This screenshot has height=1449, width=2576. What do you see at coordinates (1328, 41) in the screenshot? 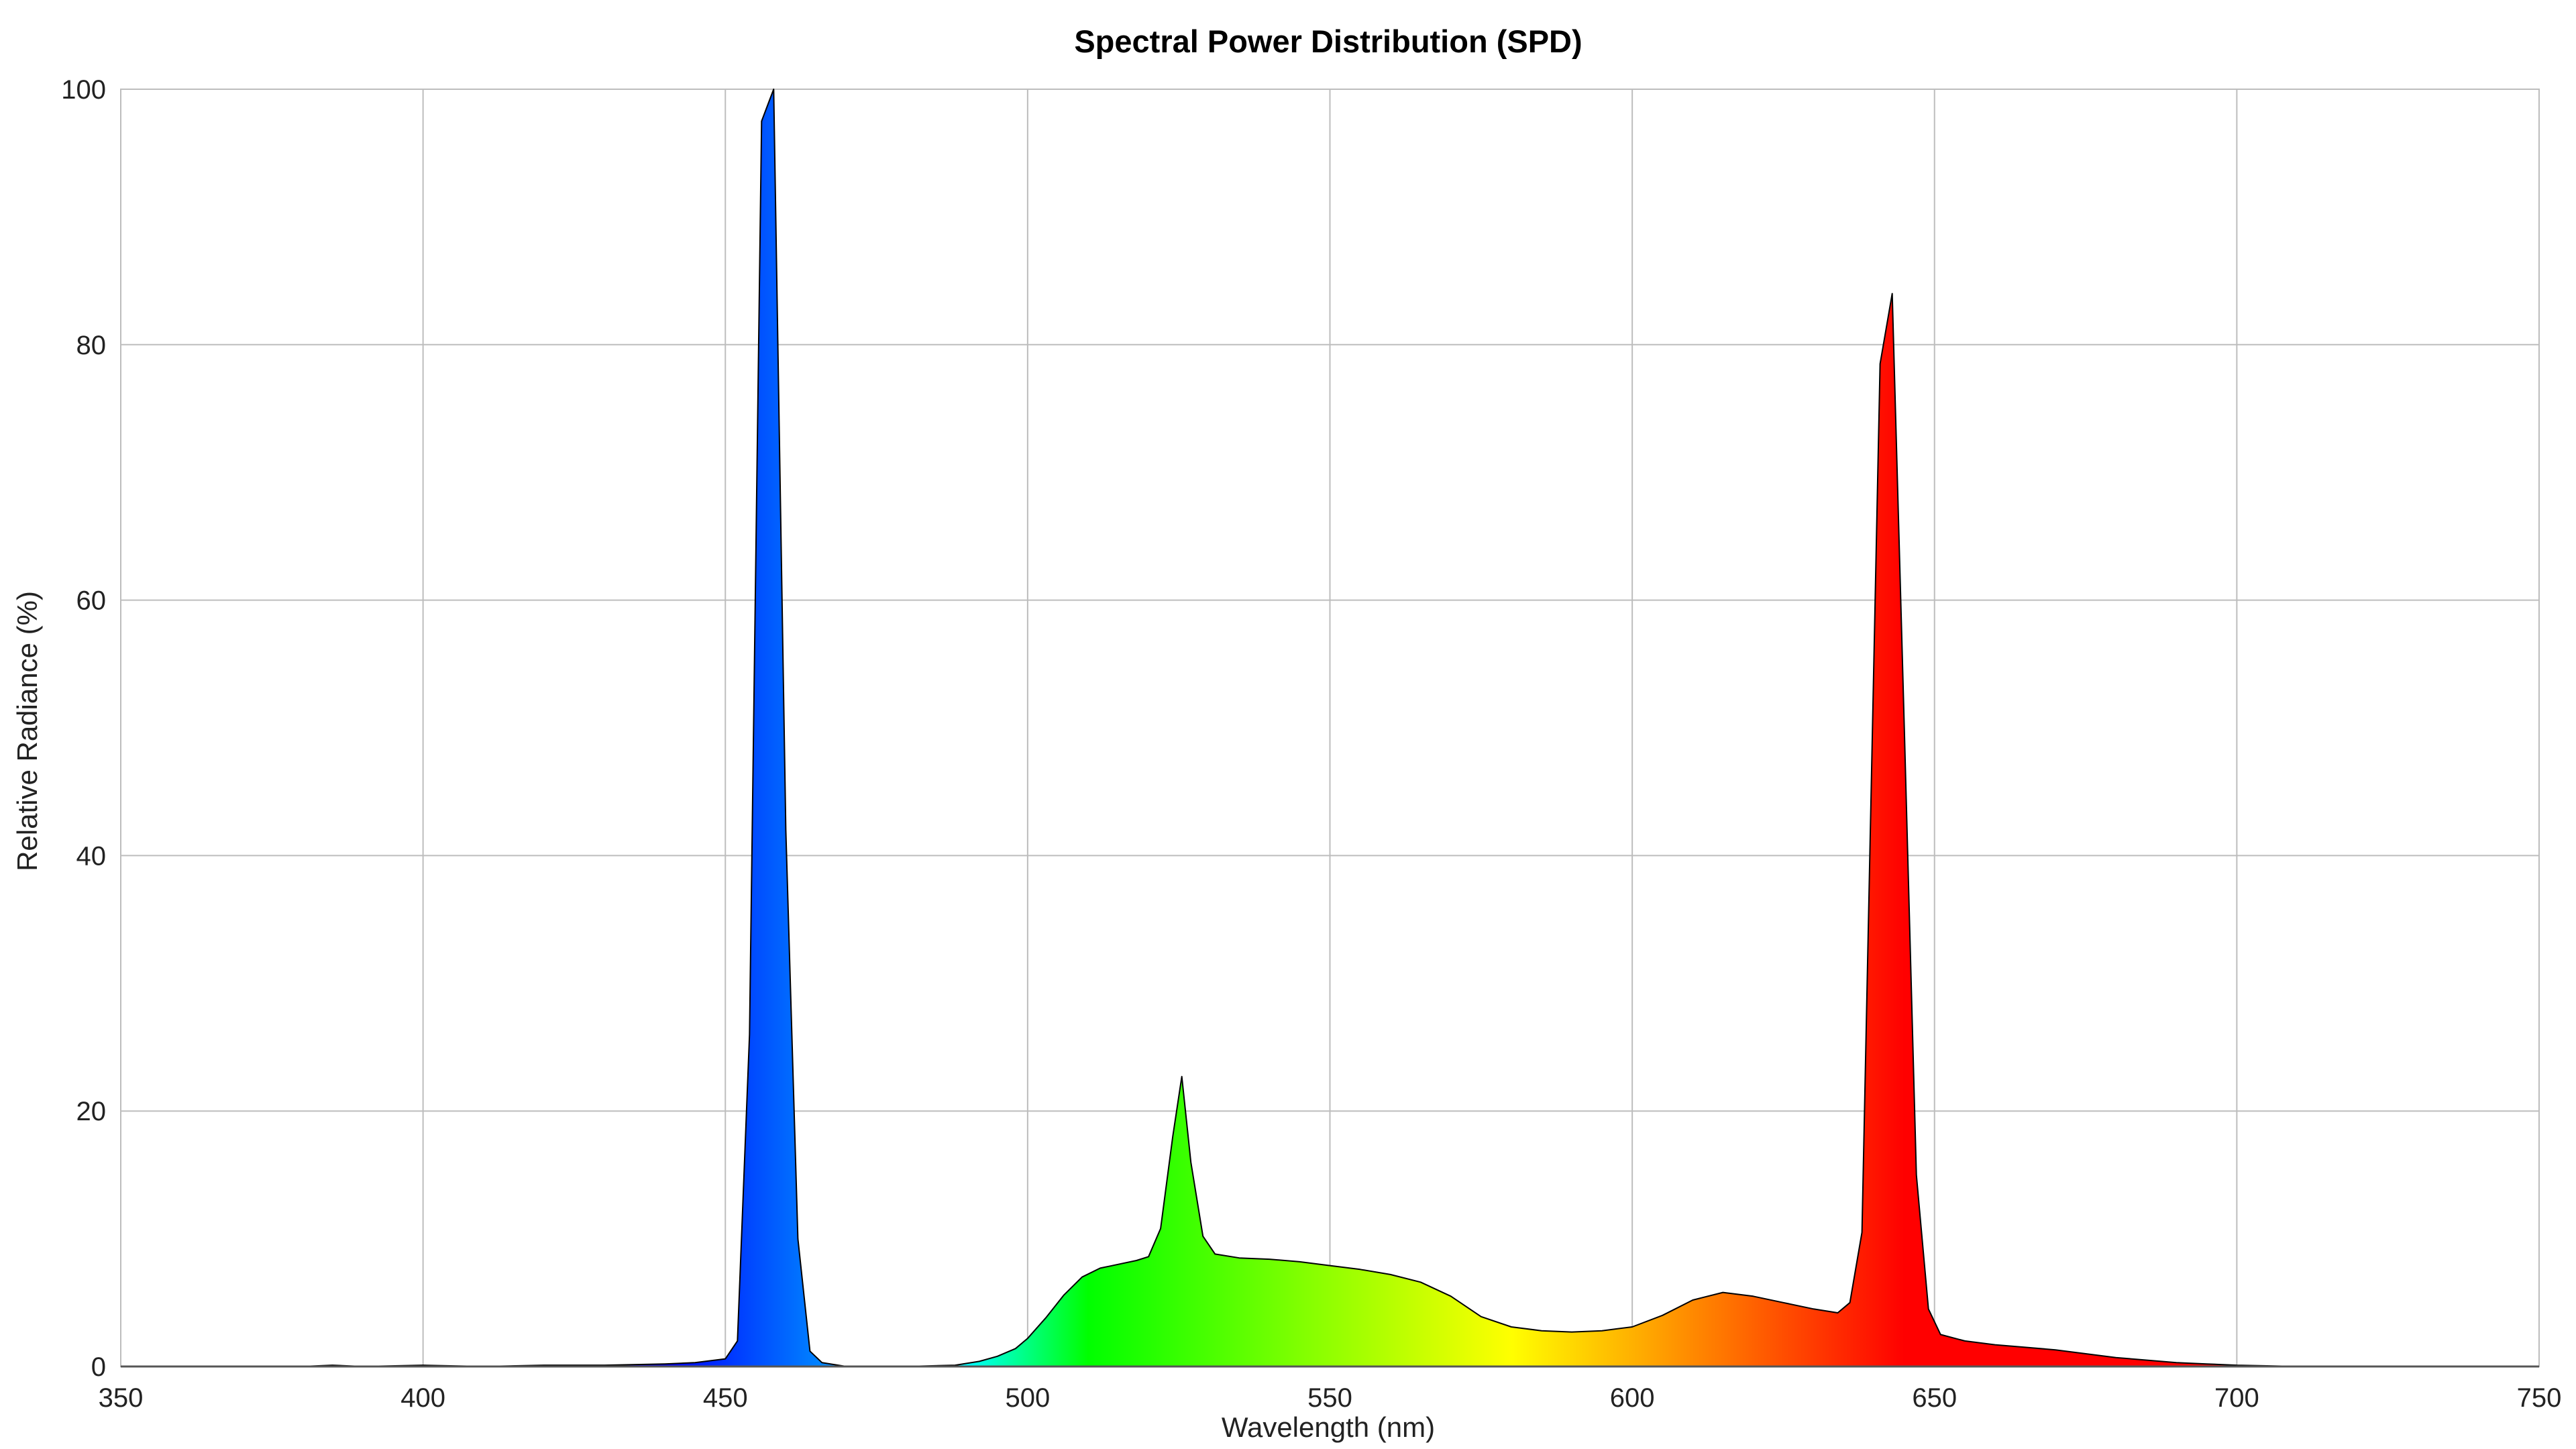
I see `chart-title: Spectral Power Distribution (SPD)` at bounding box center [1328, 41].